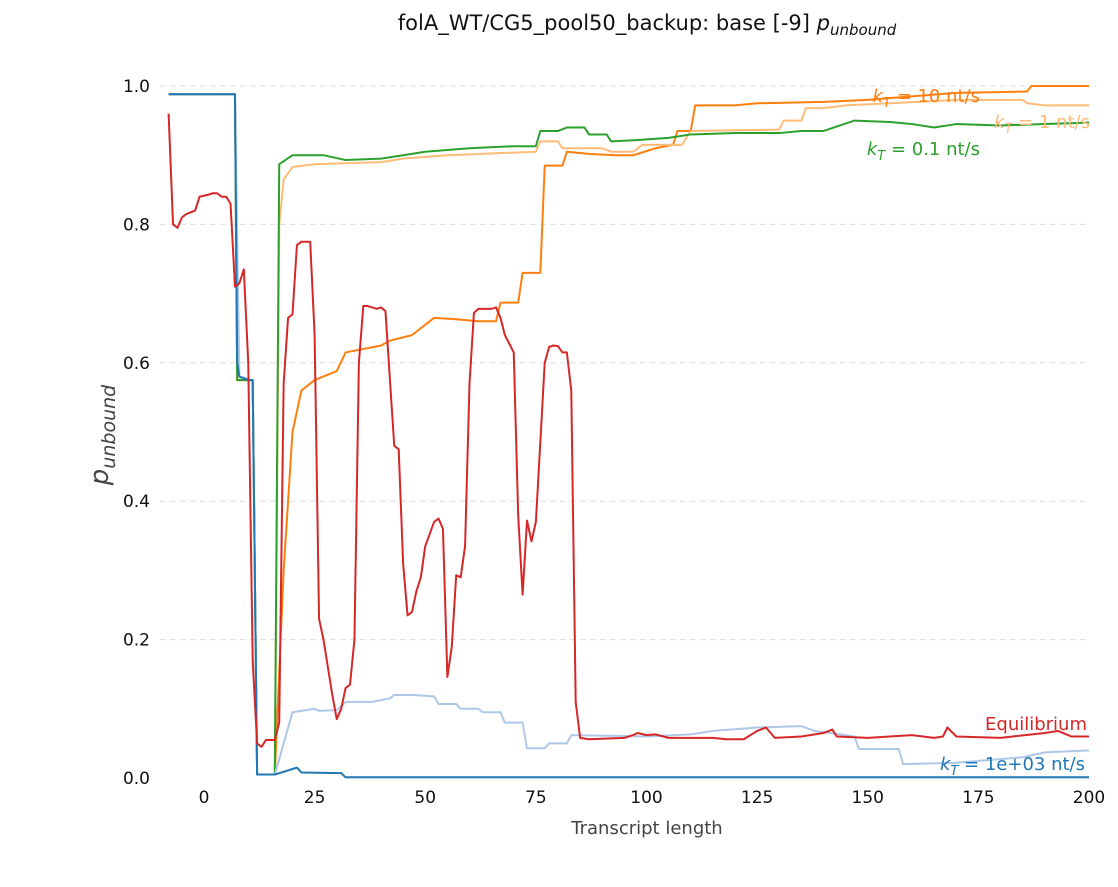 The height and width of the screenshot is (887, 1118). I want to click on series-label: kT = 10 nt/s, so click(926, 98).